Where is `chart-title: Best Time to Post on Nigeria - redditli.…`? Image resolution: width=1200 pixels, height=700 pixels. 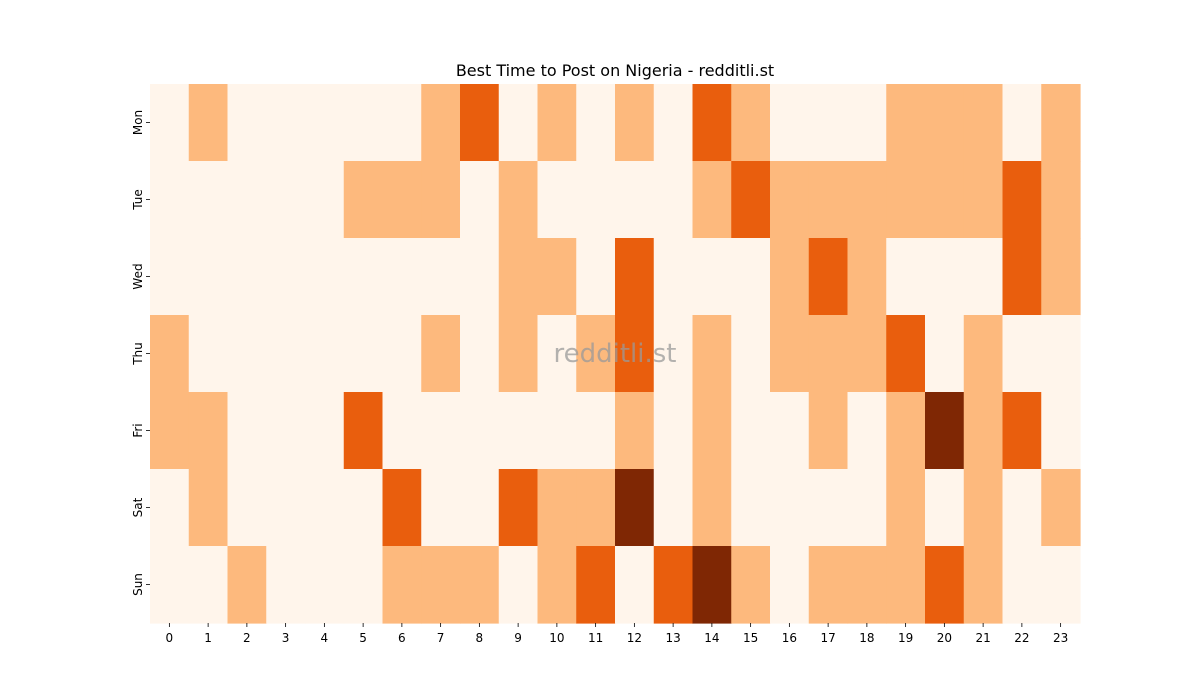
chart-title: Best Time to Post on Nigeria - redditli.… is located at coordinates (615, 70).